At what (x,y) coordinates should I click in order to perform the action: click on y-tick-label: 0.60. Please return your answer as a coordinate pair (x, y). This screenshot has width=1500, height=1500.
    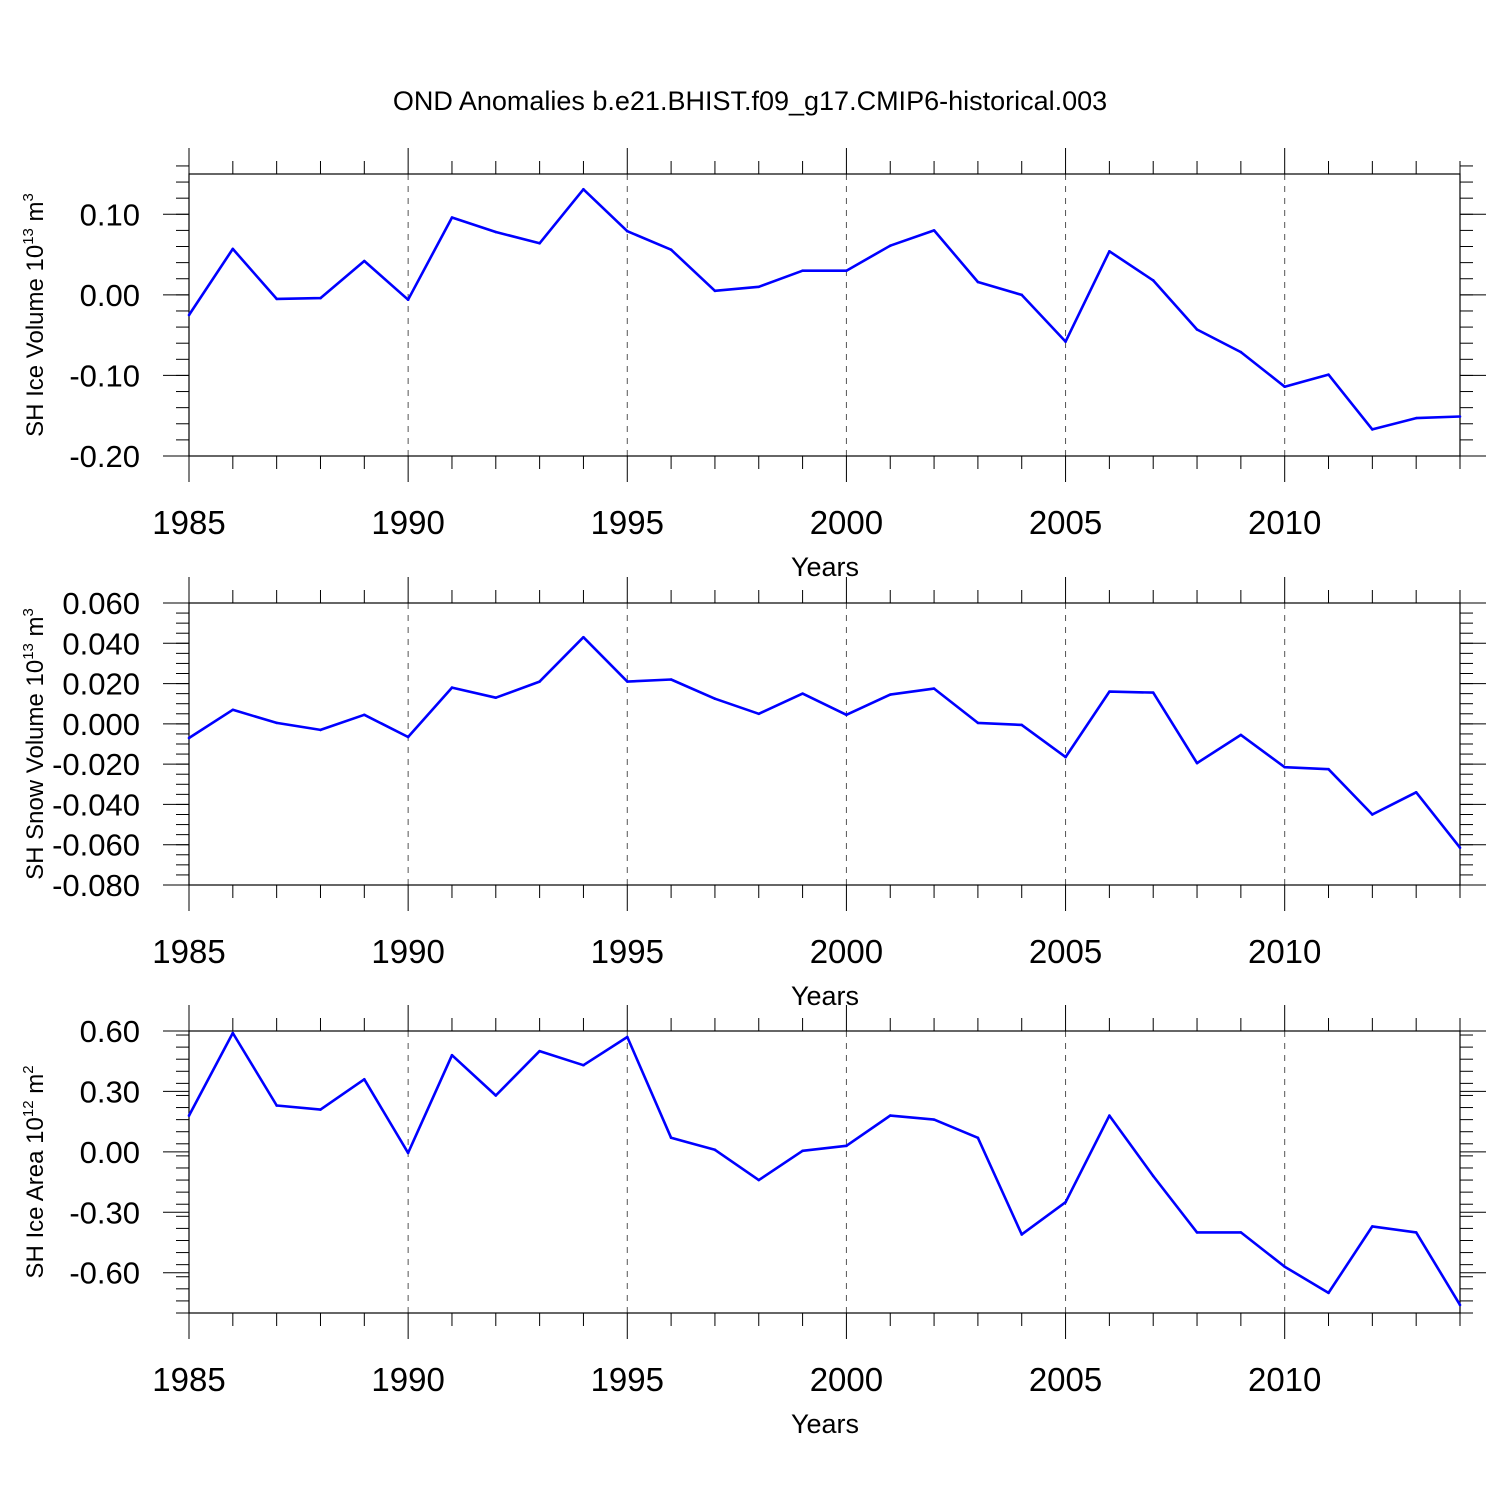
    Looking at the image, I should click on (110, 1031).